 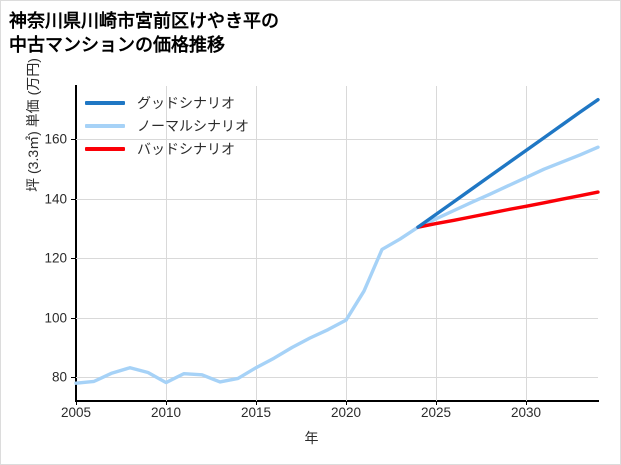 I want to click on legend-label-bad: バッドシナリオ, so click(x=186, y=148).